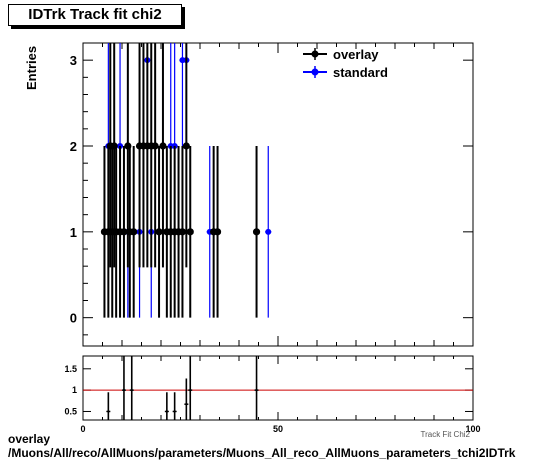 The image size is (546, 462). I want to click on x-axis-label: Track Fit Chi2, so click(446, 434).